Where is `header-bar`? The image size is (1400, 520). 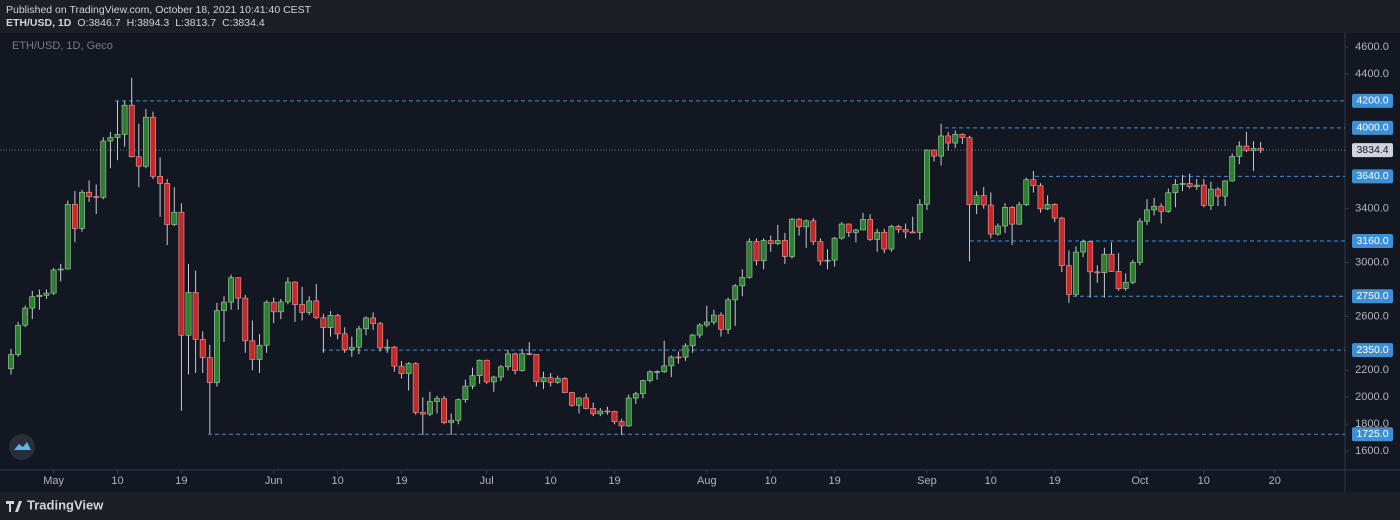
header-bar is located at coordinates (700, 16).